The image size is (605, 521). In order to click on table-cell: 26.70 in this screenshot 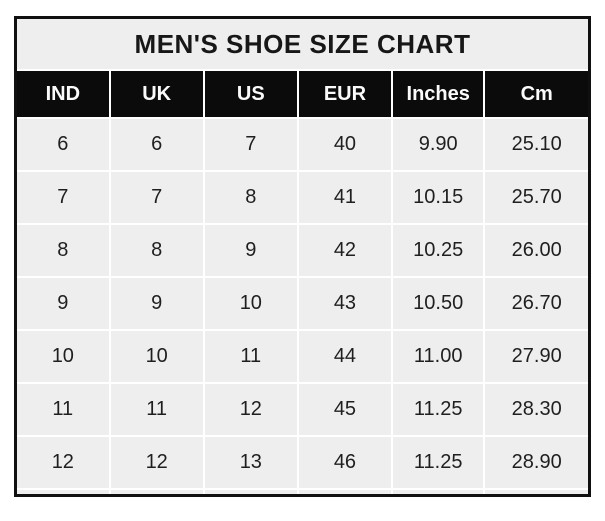, I will do `click(537, 303)`.